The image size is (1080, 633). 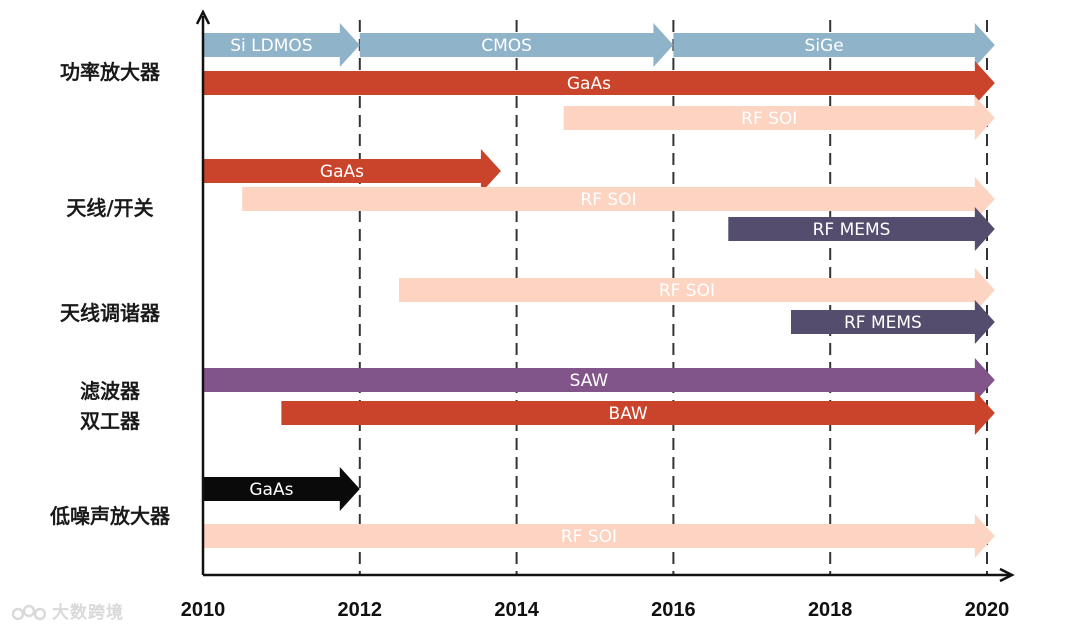 I want to click on category-label-lna: 低噪声放大器, so click(x=110, y=516).